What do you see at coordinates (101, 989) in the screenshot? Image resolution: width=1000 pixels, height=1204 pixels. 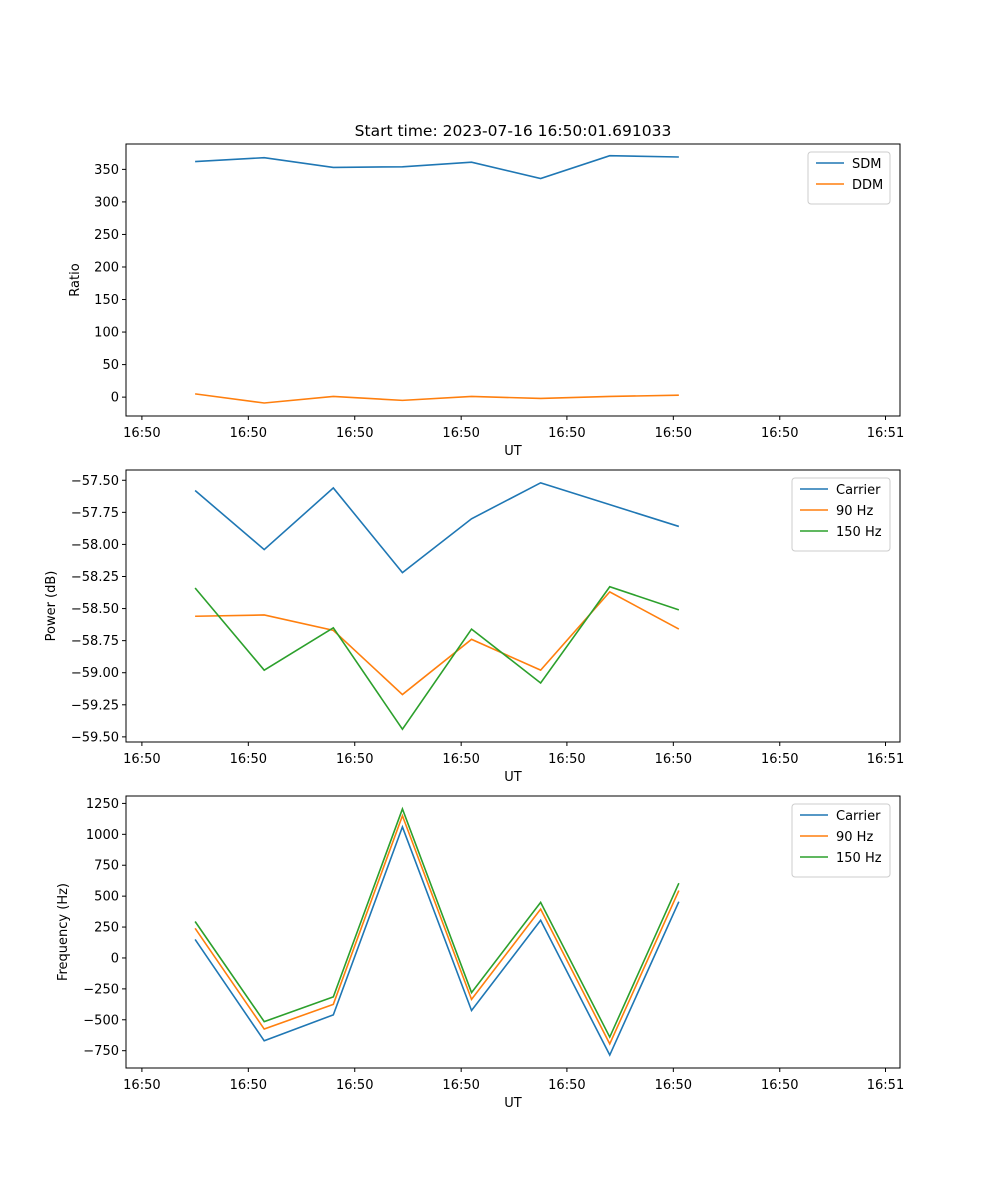 I see `y-tick-label: −250` at bounding box center [101, 989].